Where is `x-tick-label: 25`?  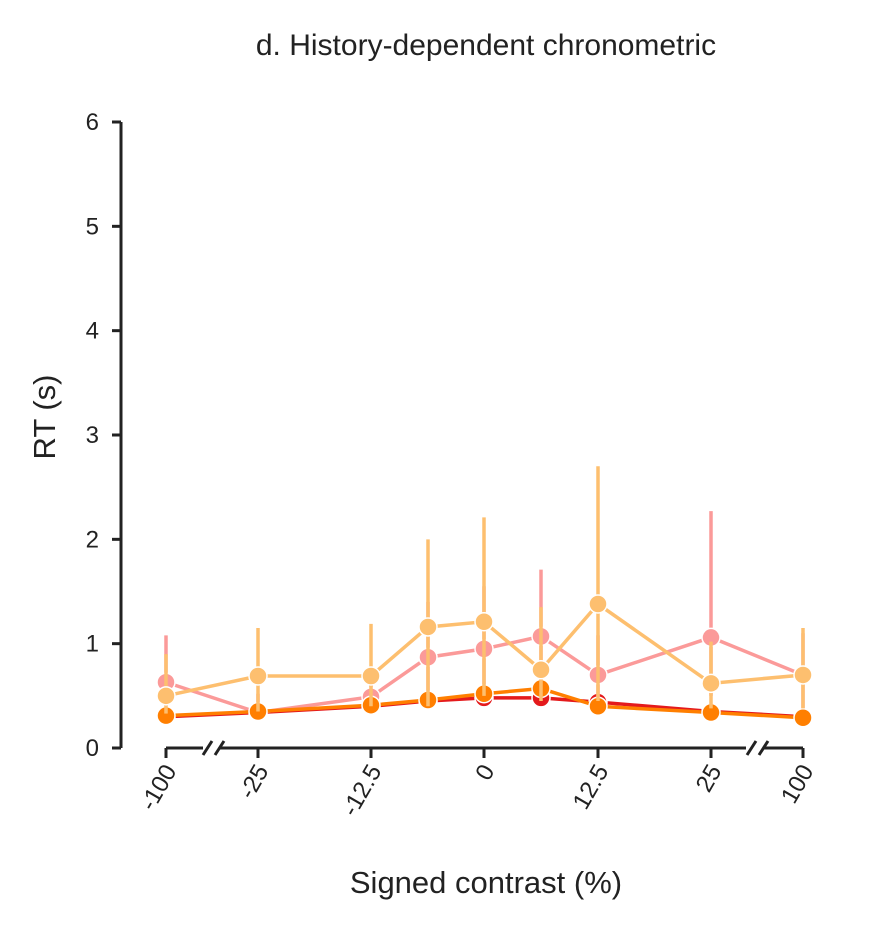
x-tick-label: 25 is located at coordinates (709, 778).